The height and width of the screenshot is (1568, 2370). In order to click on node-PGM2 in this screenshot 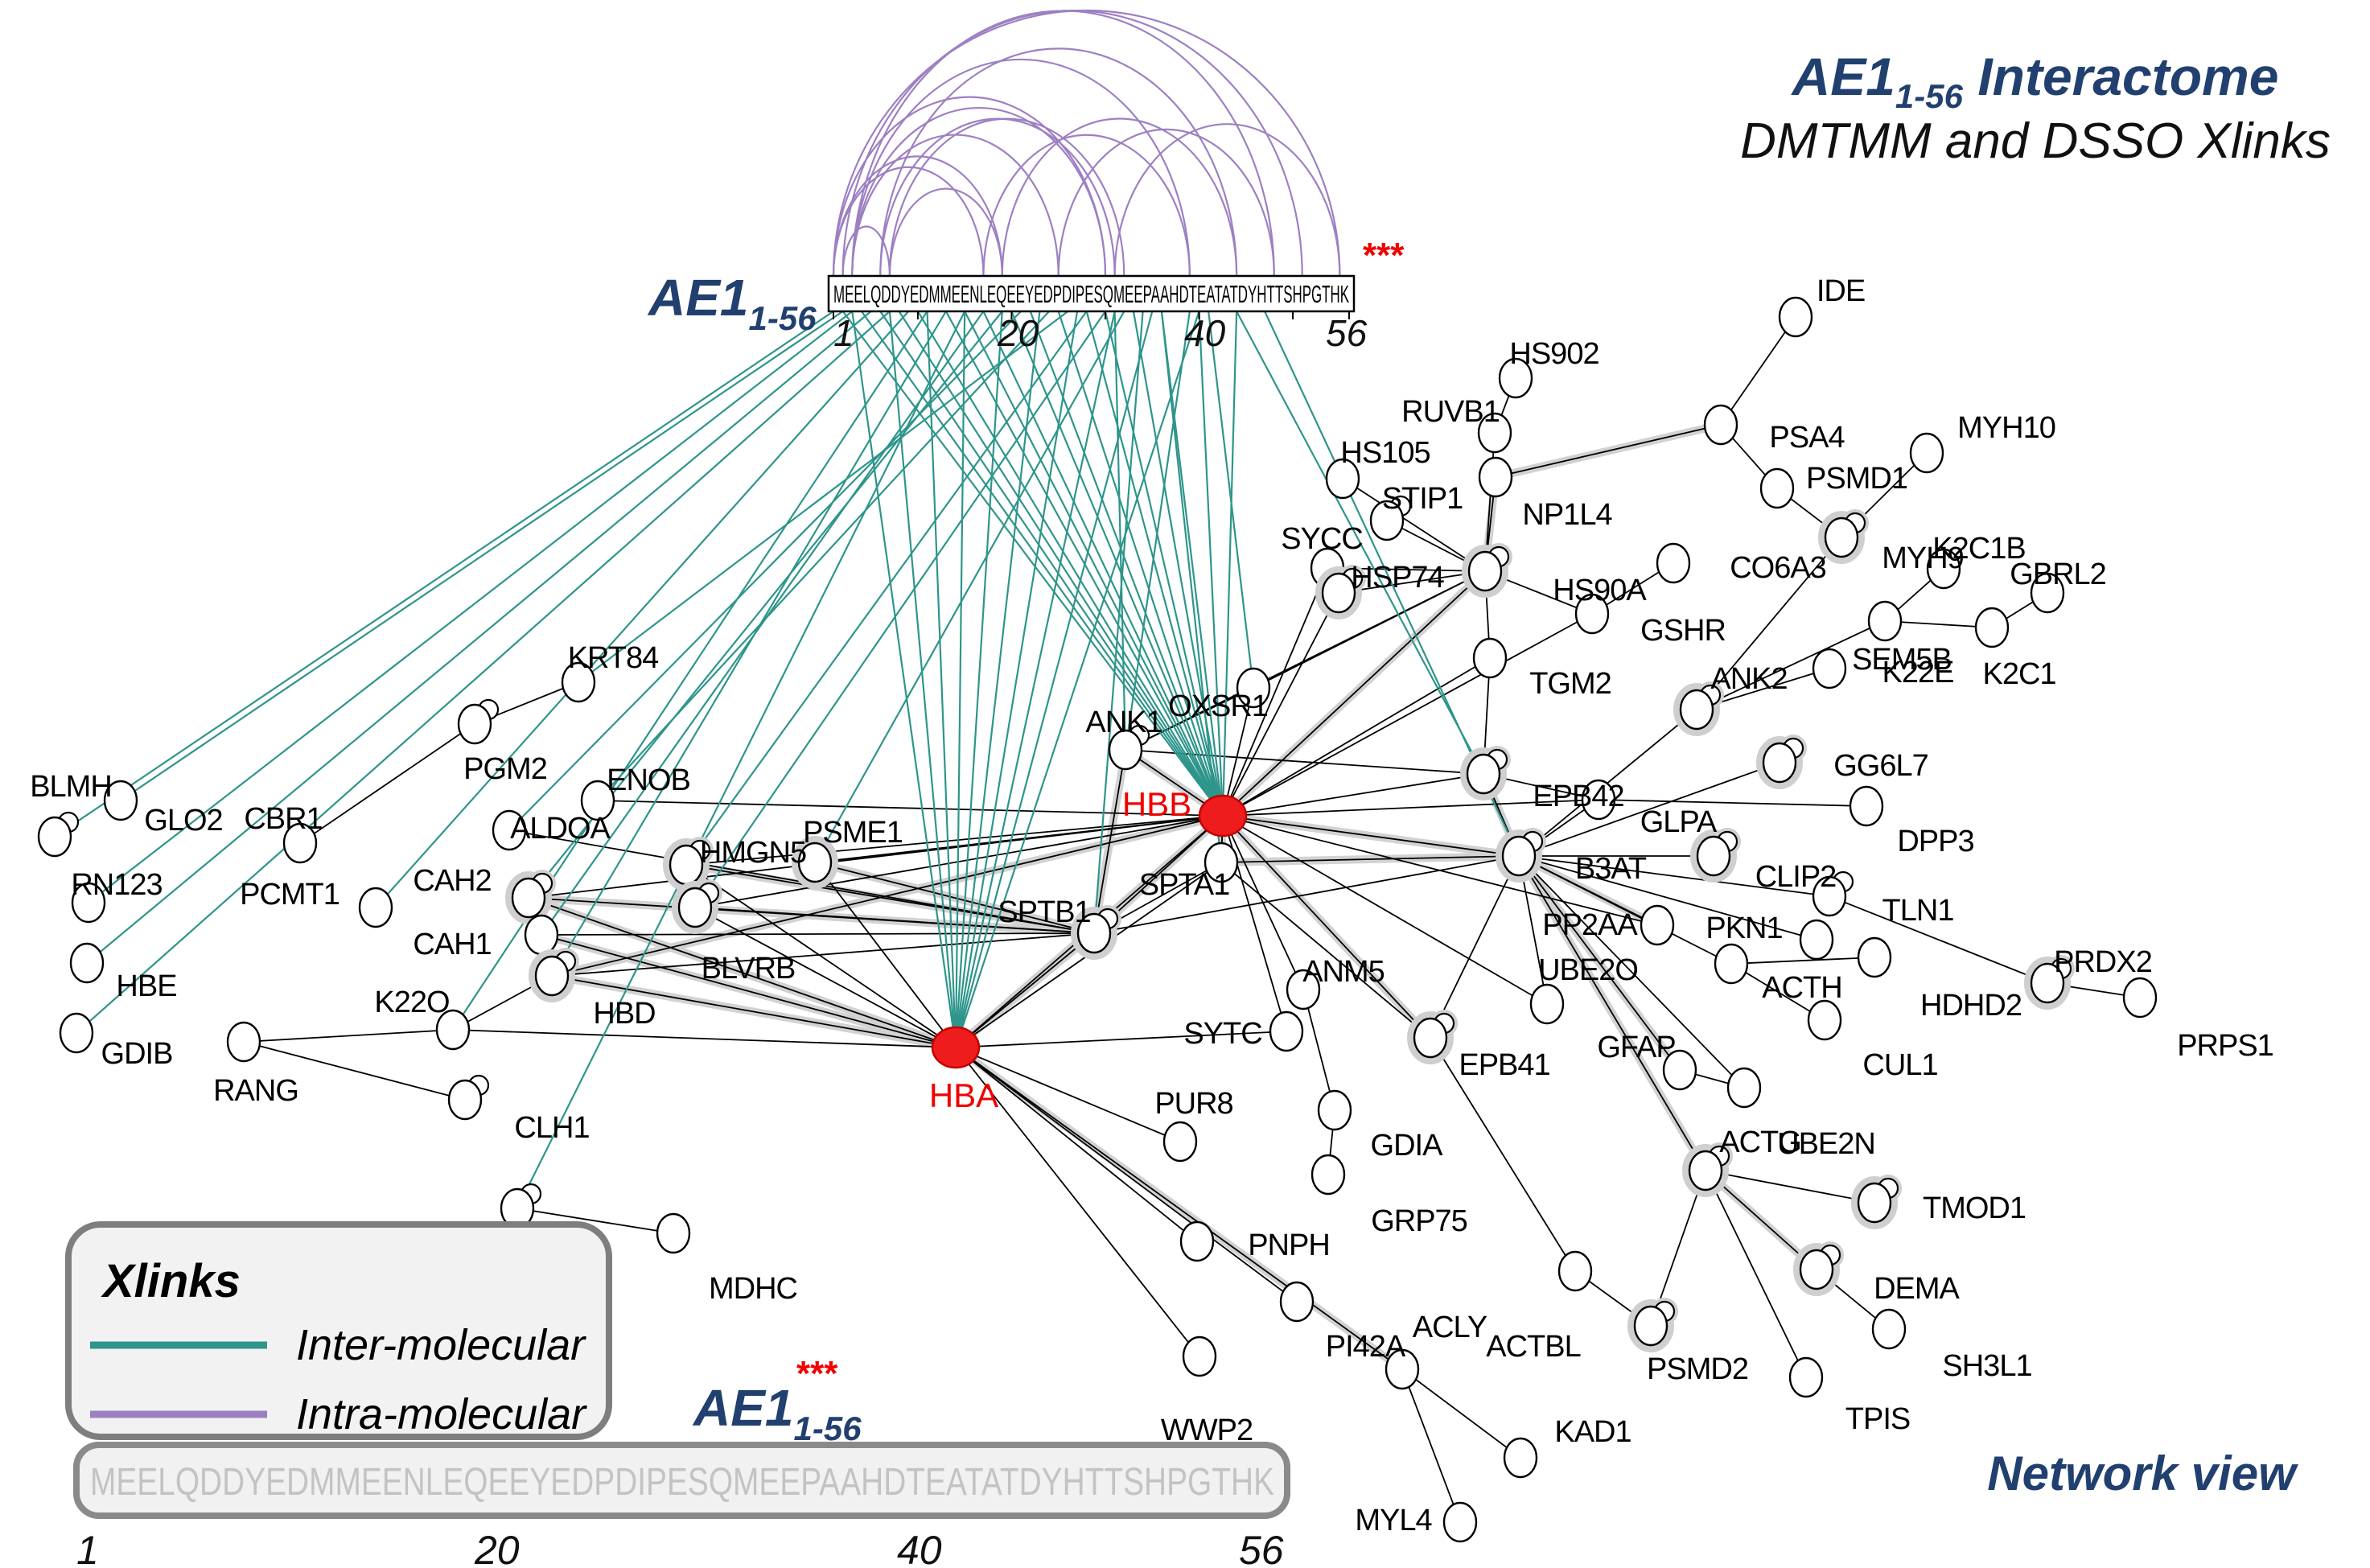, I will do `click(478, 721)`.